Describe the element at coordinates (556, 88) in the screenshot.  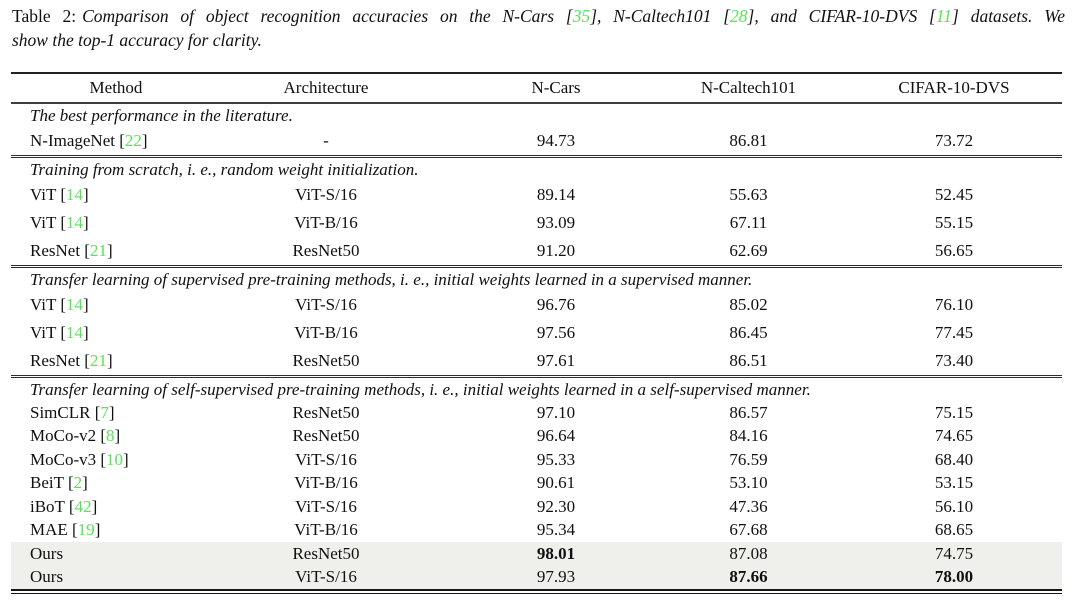
I see `column-header-ncars: N-Cars` at that location.